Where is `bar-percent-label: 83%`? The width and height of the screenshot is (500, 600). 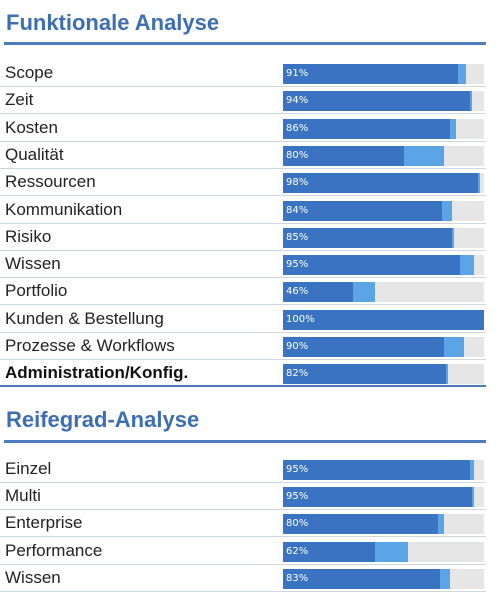
bar-percent-label: 83% is located at coordinates (297, 578).